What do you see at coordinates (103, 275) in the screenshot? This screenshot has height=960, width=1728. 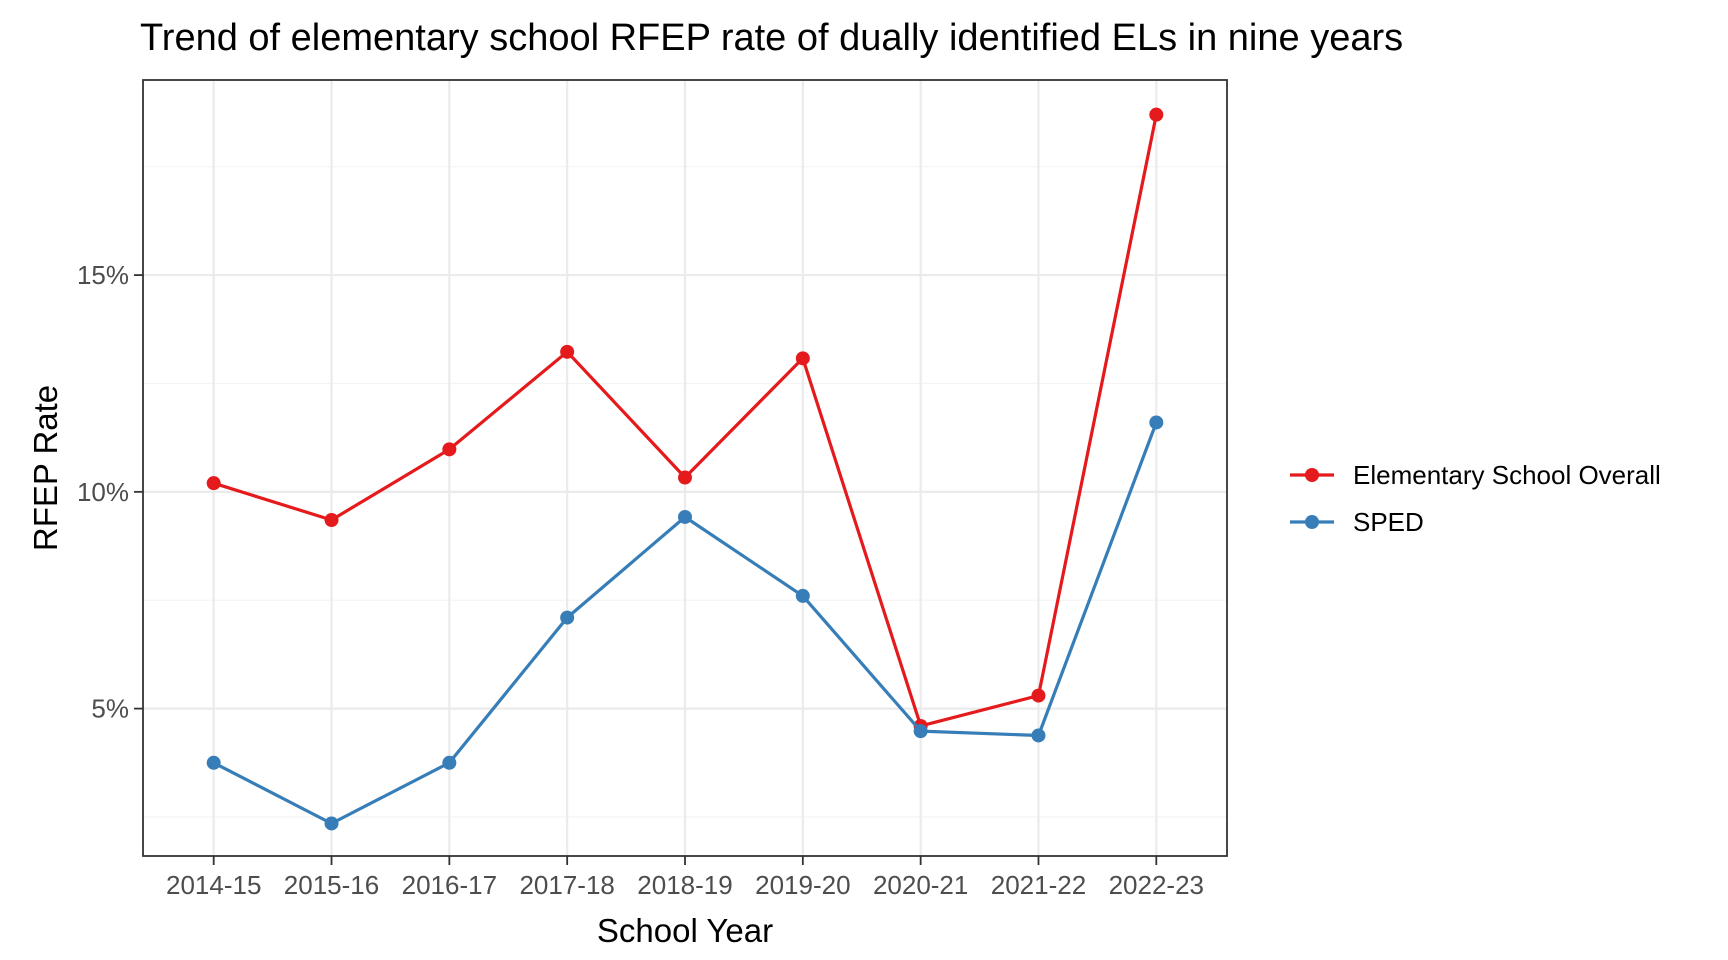 I see `y-tick-label: 15%` at bounding box center [103, 275].